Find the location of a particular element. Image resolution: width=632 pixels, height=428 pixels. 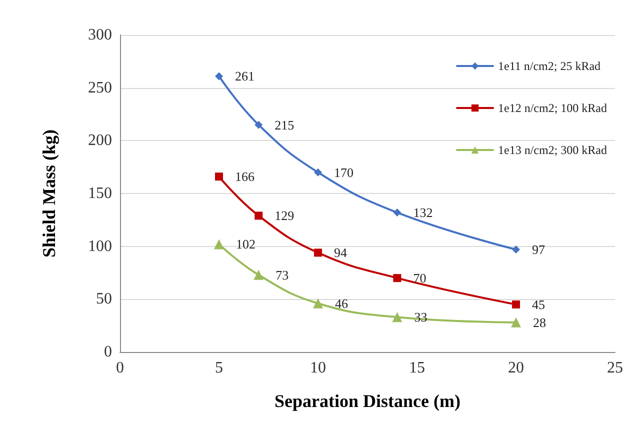

x-tick-label: 10 is located at coordinates (318, 368).